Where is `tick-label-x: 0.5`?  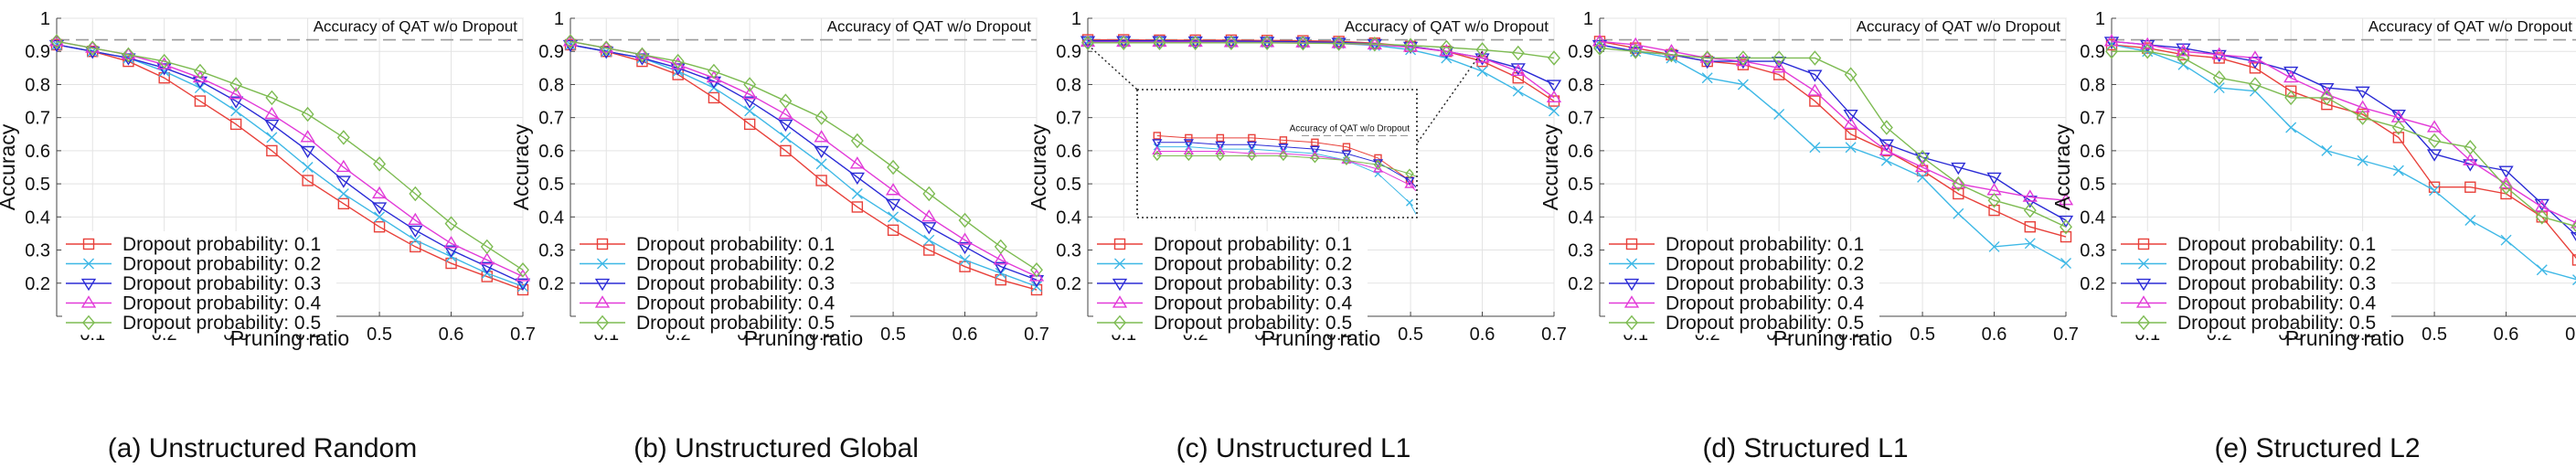
tick-label-x: 0.5 is located at coordinates (2434, 335).